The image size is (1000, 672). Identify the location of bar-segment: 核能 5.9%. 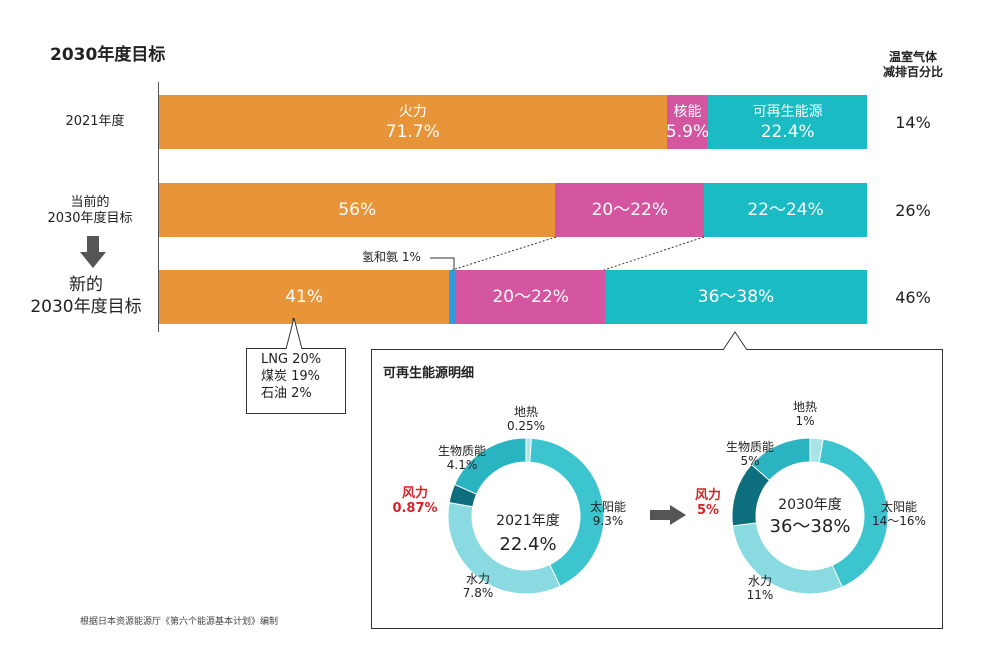
(687, 122).